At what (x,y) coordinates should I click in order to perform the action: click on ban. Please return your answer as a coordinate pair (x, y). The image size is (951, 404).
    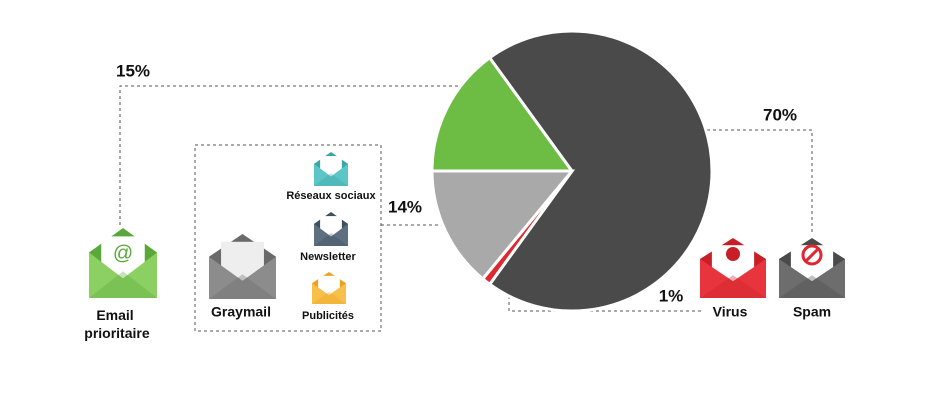
    Looking at the image, I should click on (812, 255).